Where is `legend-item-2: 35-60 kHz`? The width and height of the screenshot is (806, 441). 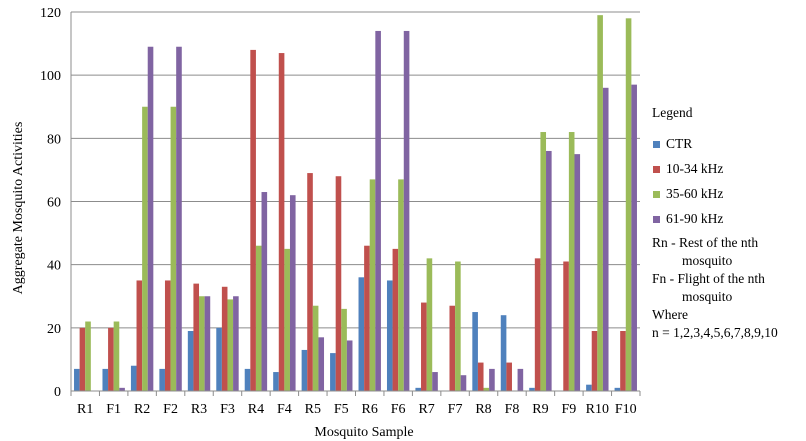
legend-item-2: 35-60 kHz is located at coordinates (728, 194).